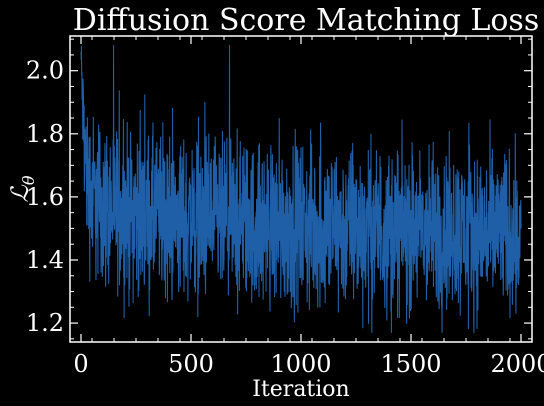  Describe the element at coordinates (45, 260) in the screenshot. I see `y-tick-label: 1.4` at that location.